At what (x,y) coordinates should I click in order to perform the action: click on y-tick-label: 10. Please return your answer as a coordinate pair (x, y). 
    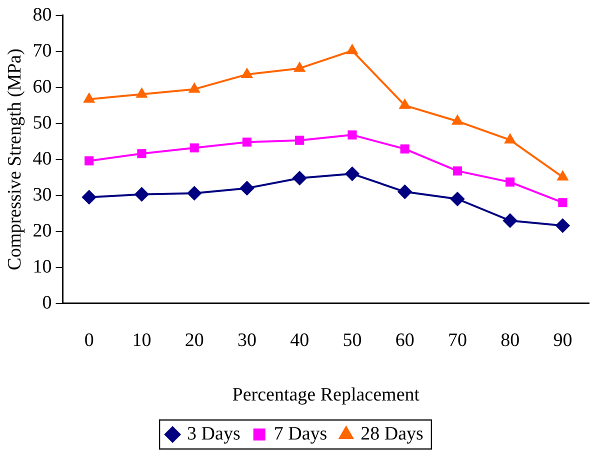
    Looking at the image, I should click on (42, 267).